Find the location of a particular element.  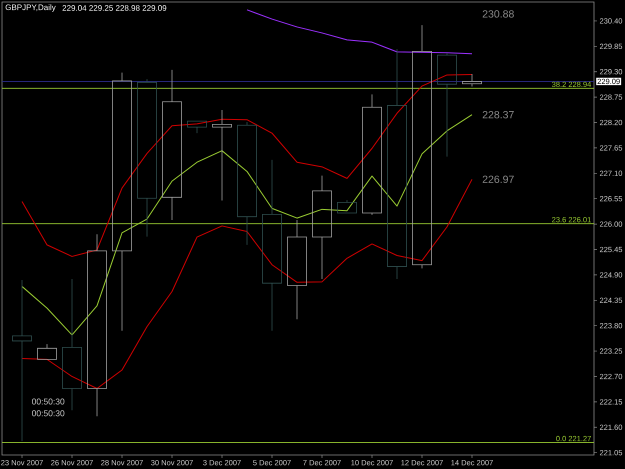

annotation: 226.97 is located at coordinates (498, 180).